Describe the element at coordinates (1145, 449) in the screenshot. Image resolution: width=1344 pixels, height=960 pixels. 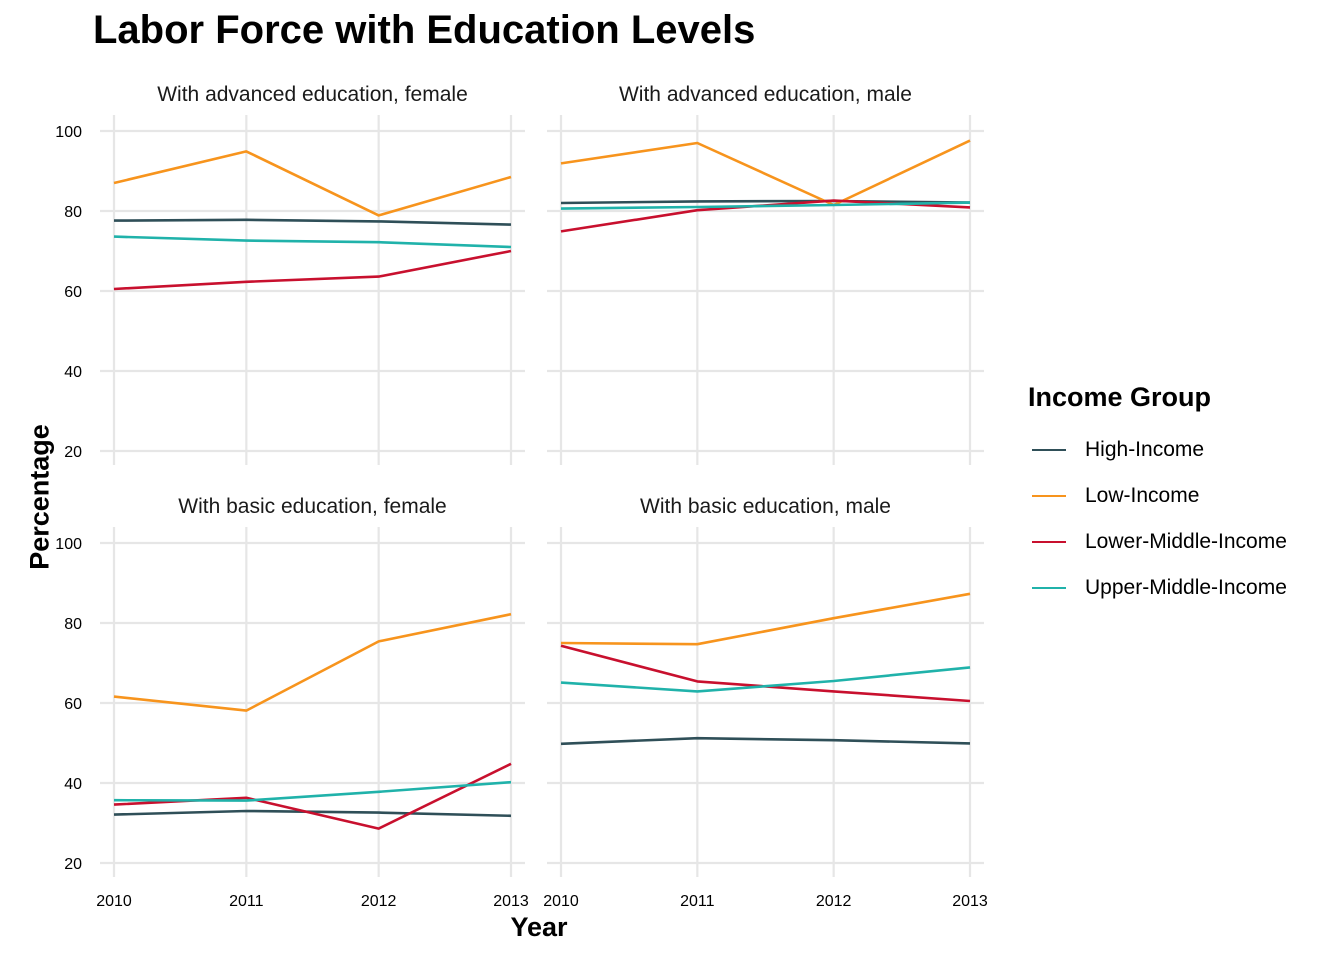
I see `legend-label-high-income: High-Income` at that location.